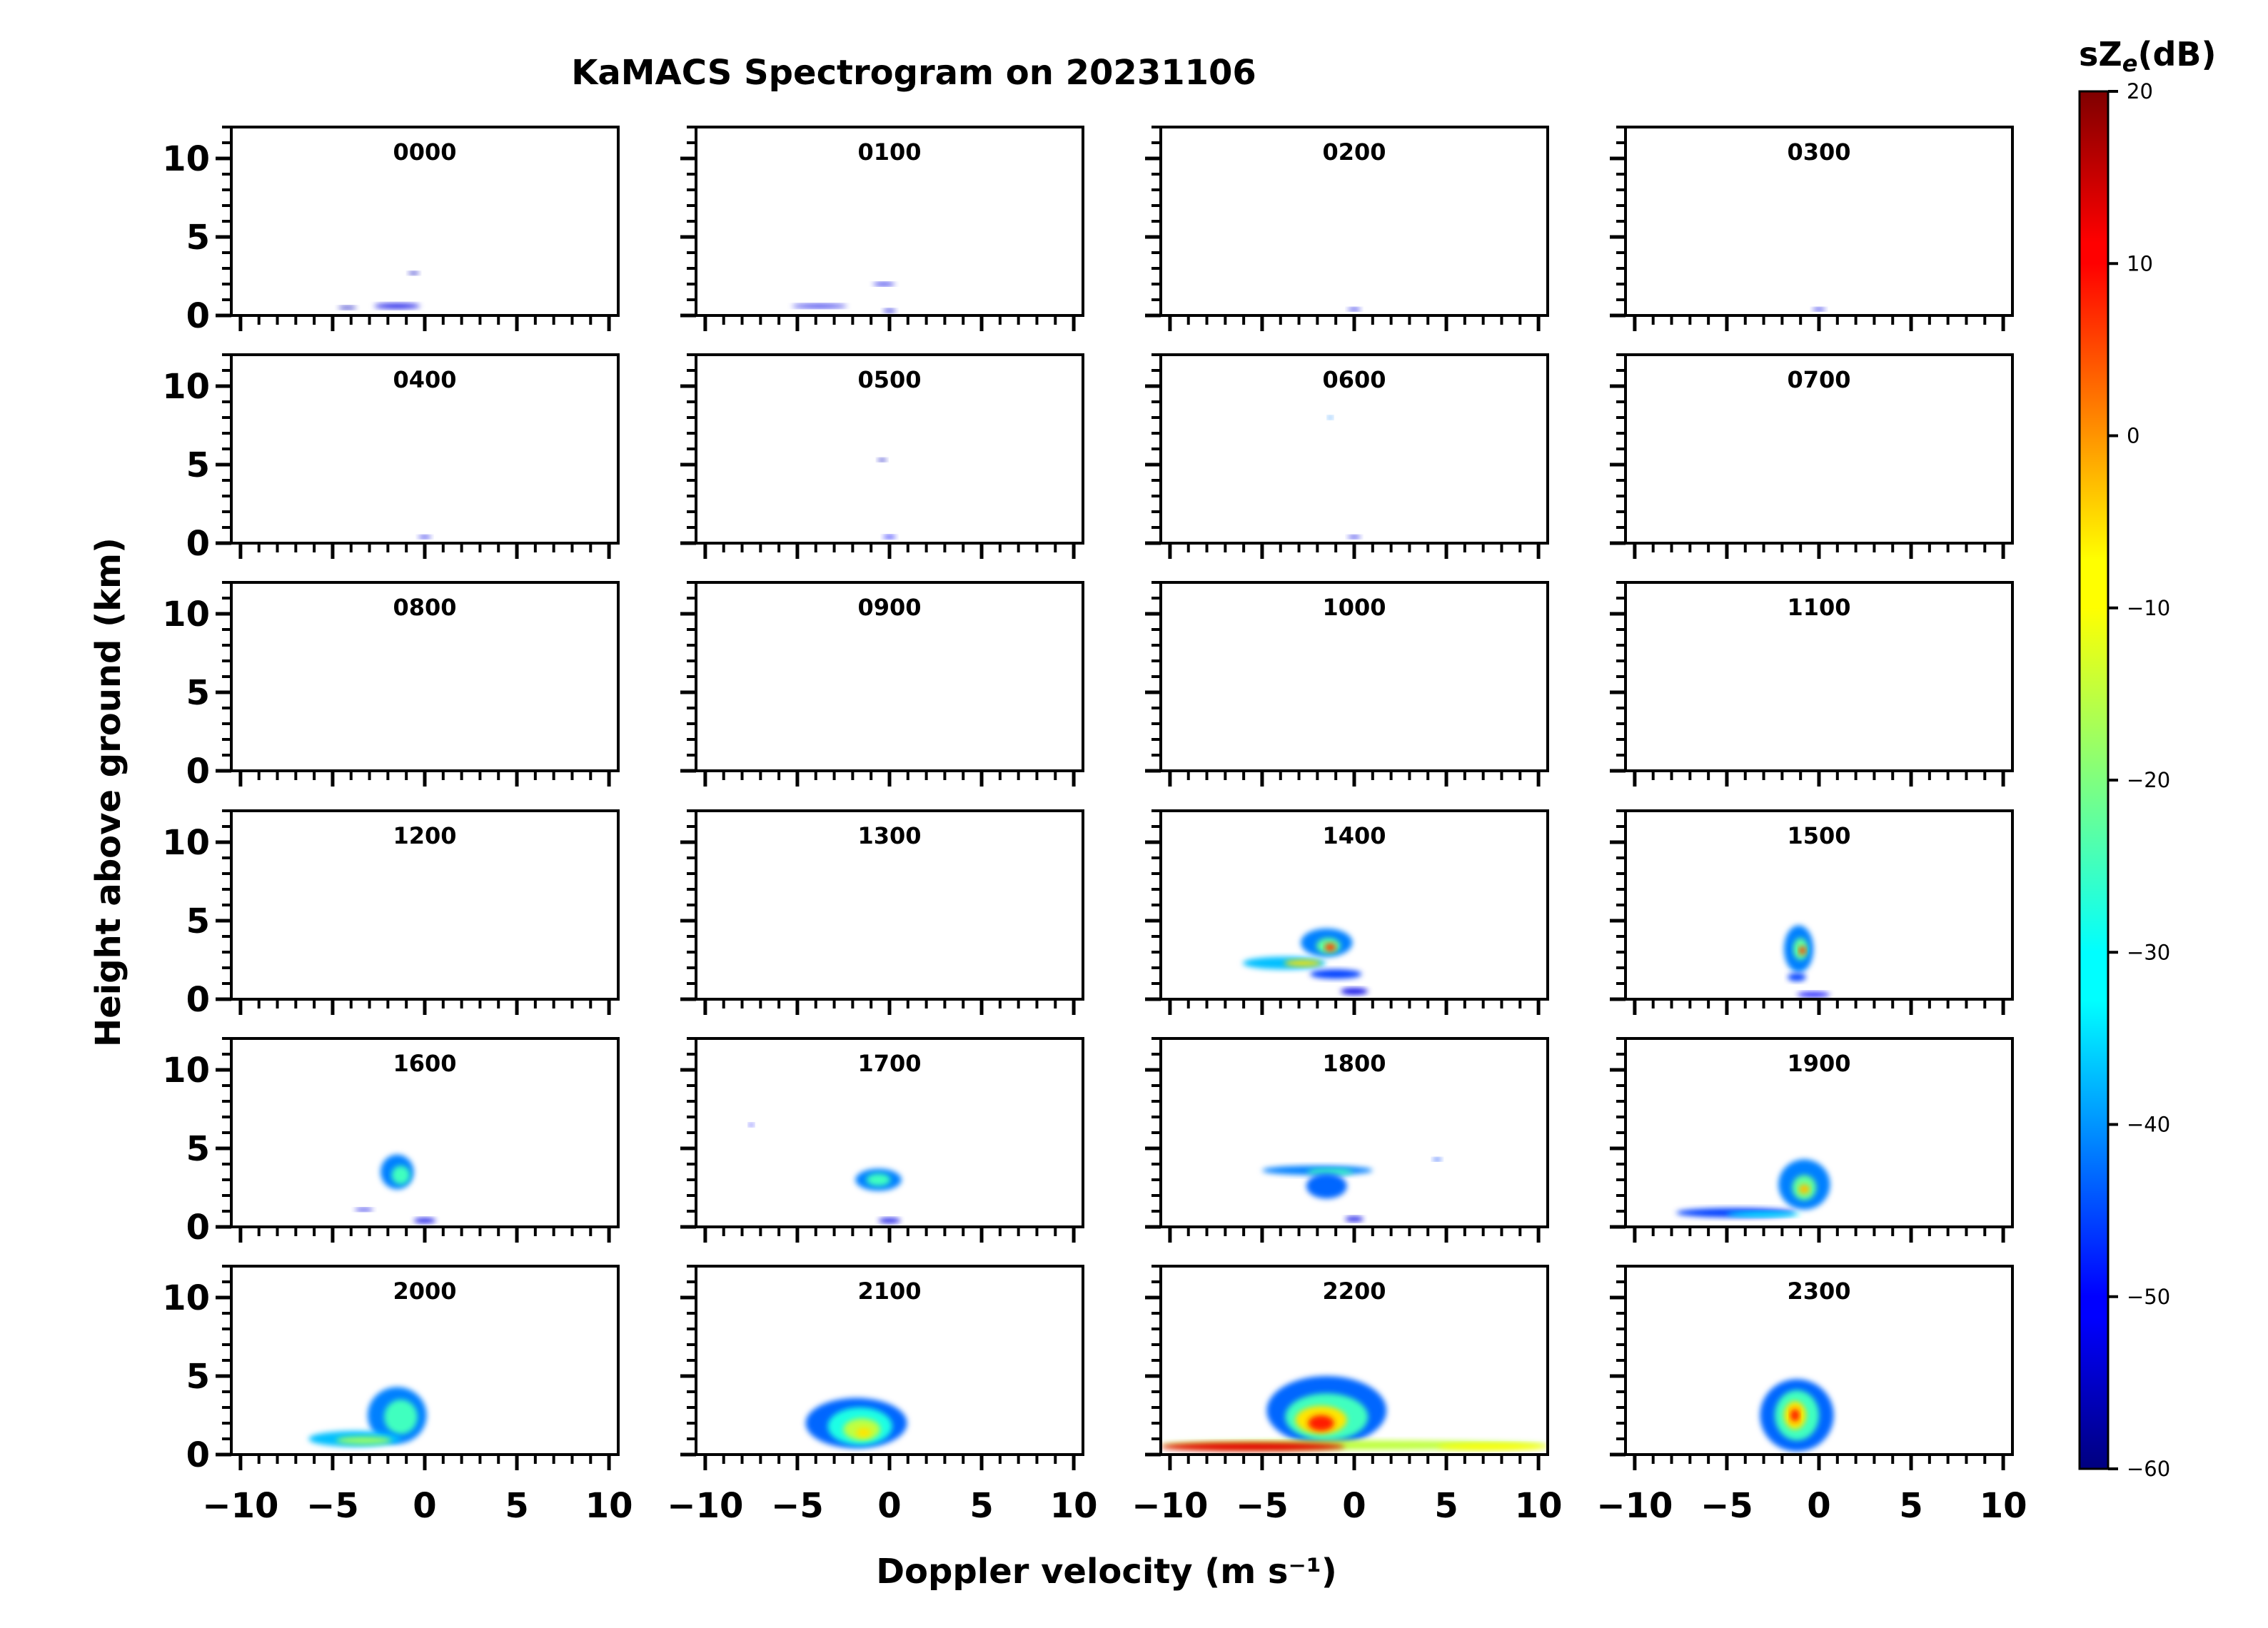  I want to click on panel-label: 0400, so click(424, 379).